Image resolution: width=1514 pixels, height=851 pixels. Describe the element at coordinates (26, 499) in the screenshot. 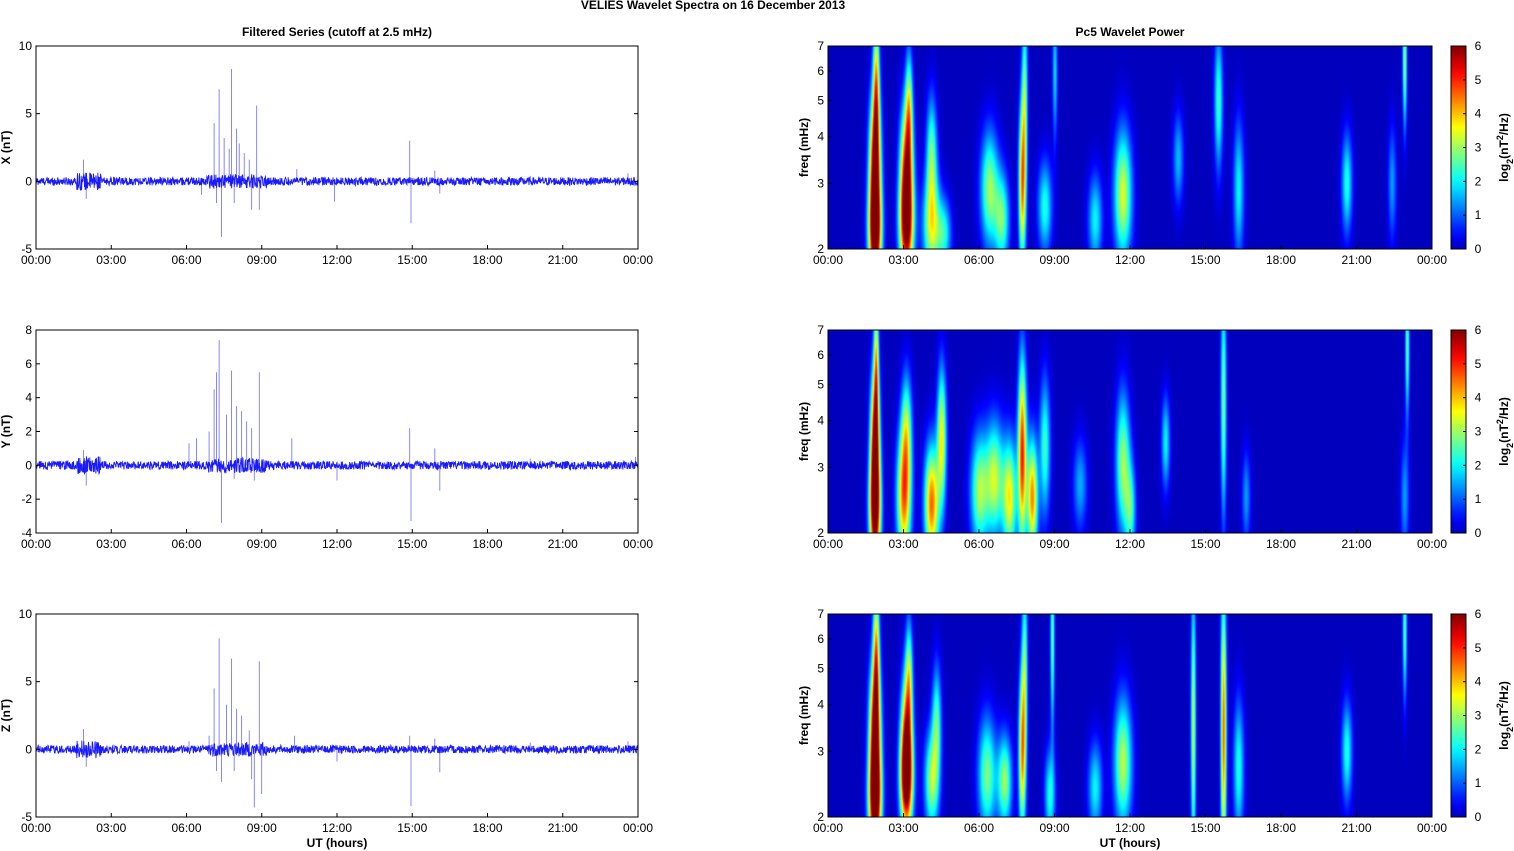

I see `ytick-label: -2` at that location.